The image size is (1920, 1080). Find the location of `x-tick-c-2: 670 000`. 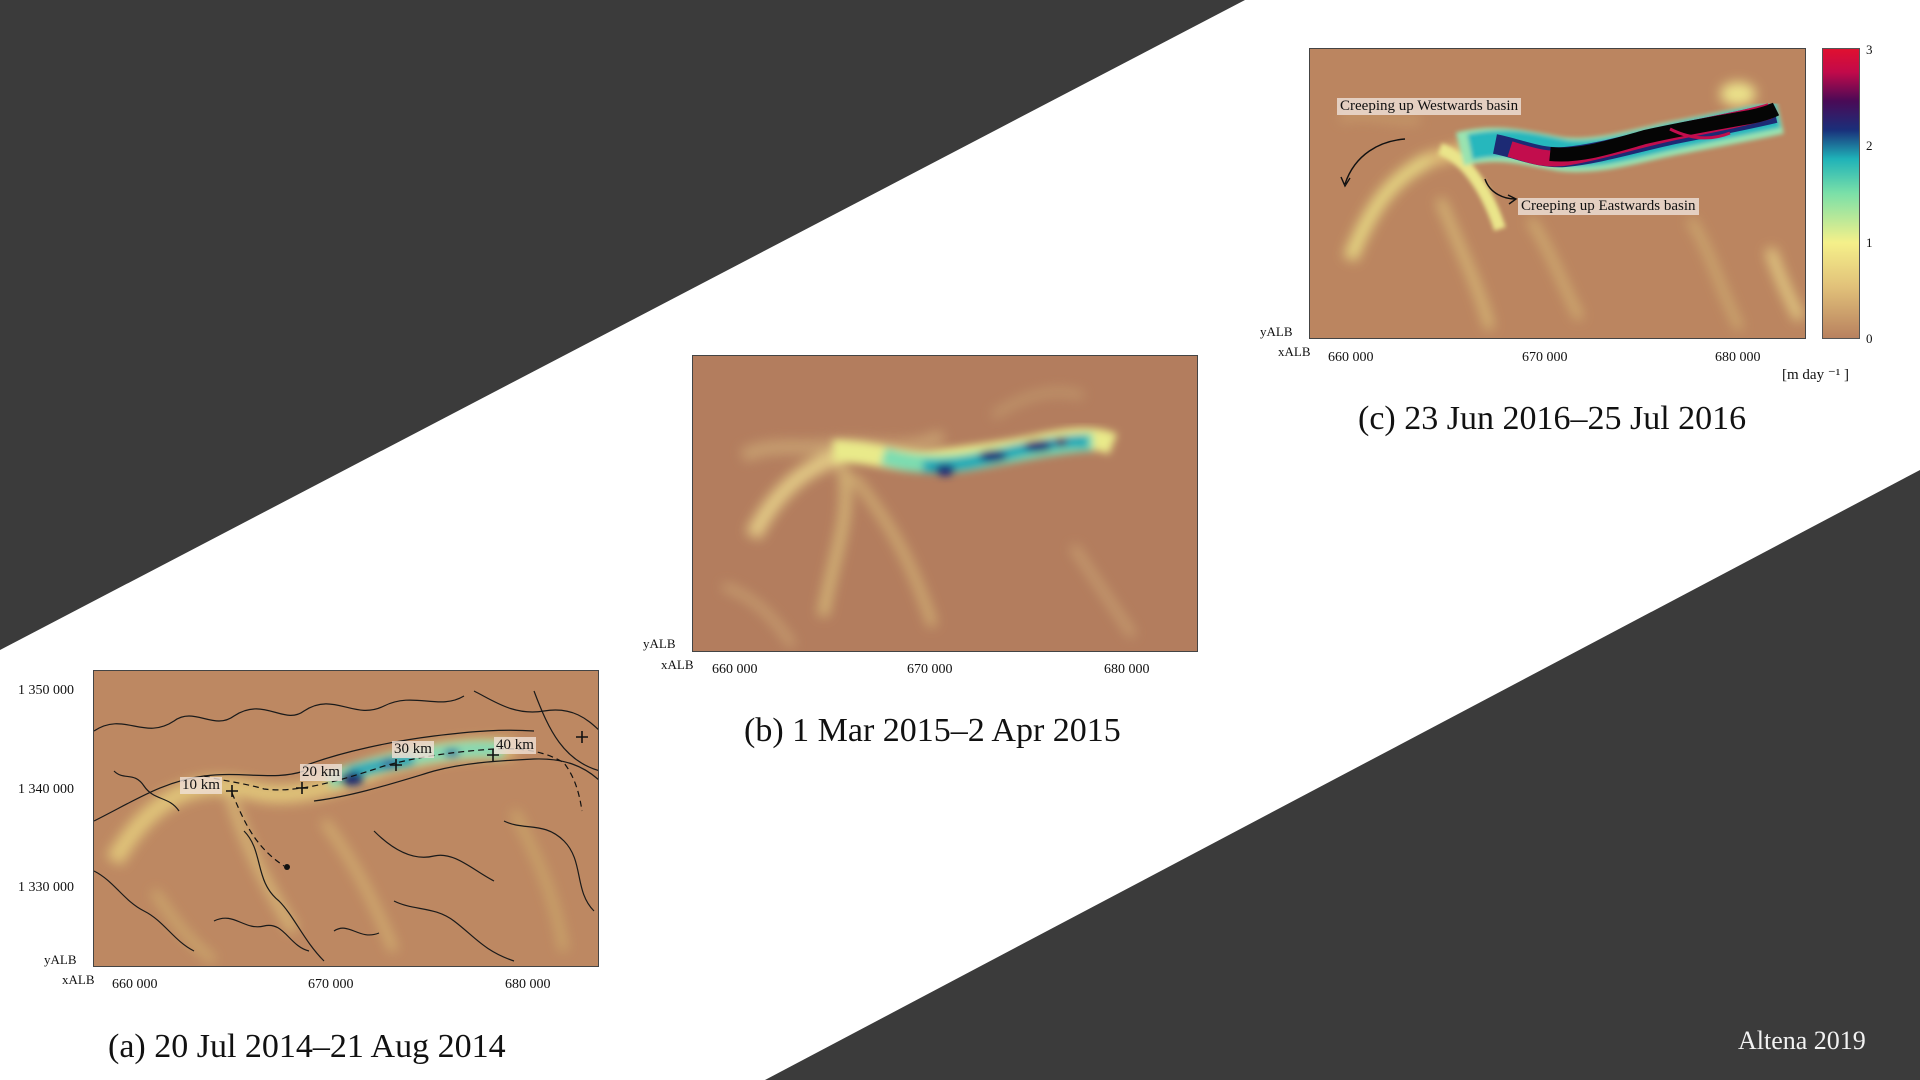

x-tick-c-2: 670 000 is located at coordinates (1545, 357).